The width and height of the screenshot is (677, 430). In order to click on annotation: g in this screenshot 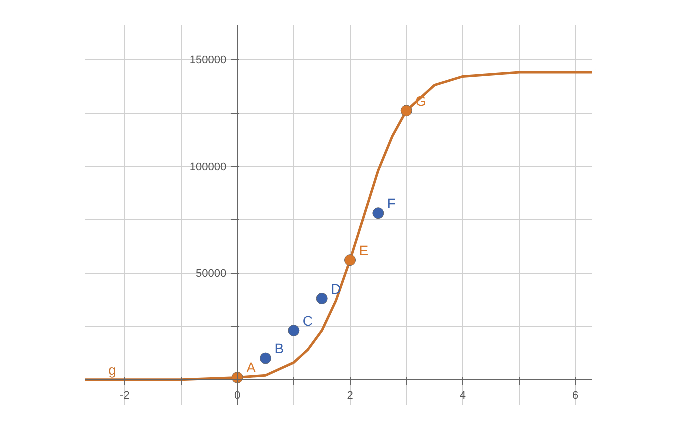, I will do `click(112, 370)`.